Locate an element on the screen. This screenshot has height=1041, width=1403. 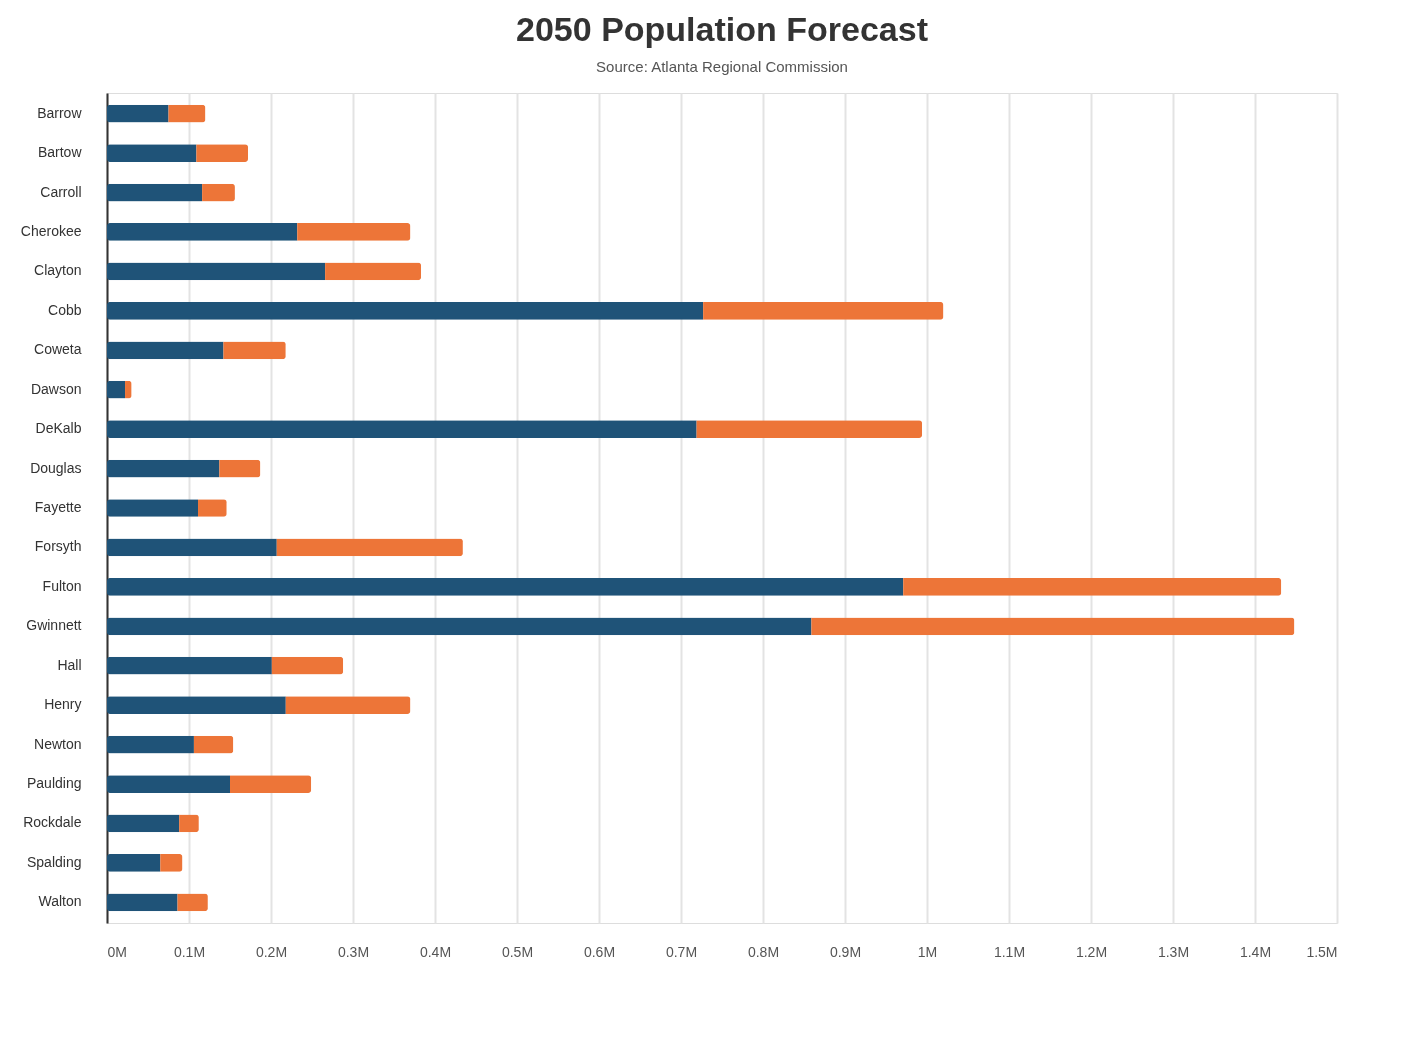
x-tick-label: 1.5M is located at coordinates (1322, 951).